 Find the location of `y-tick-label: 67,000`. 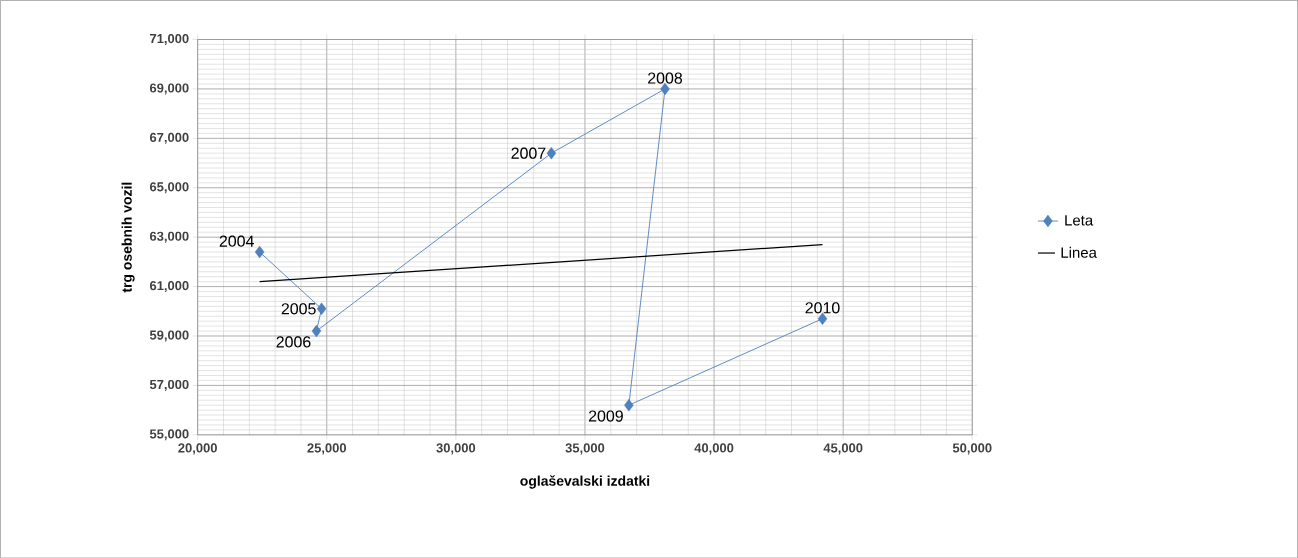

y-tick-label: 67,000 is located at coordinates (169, 138).